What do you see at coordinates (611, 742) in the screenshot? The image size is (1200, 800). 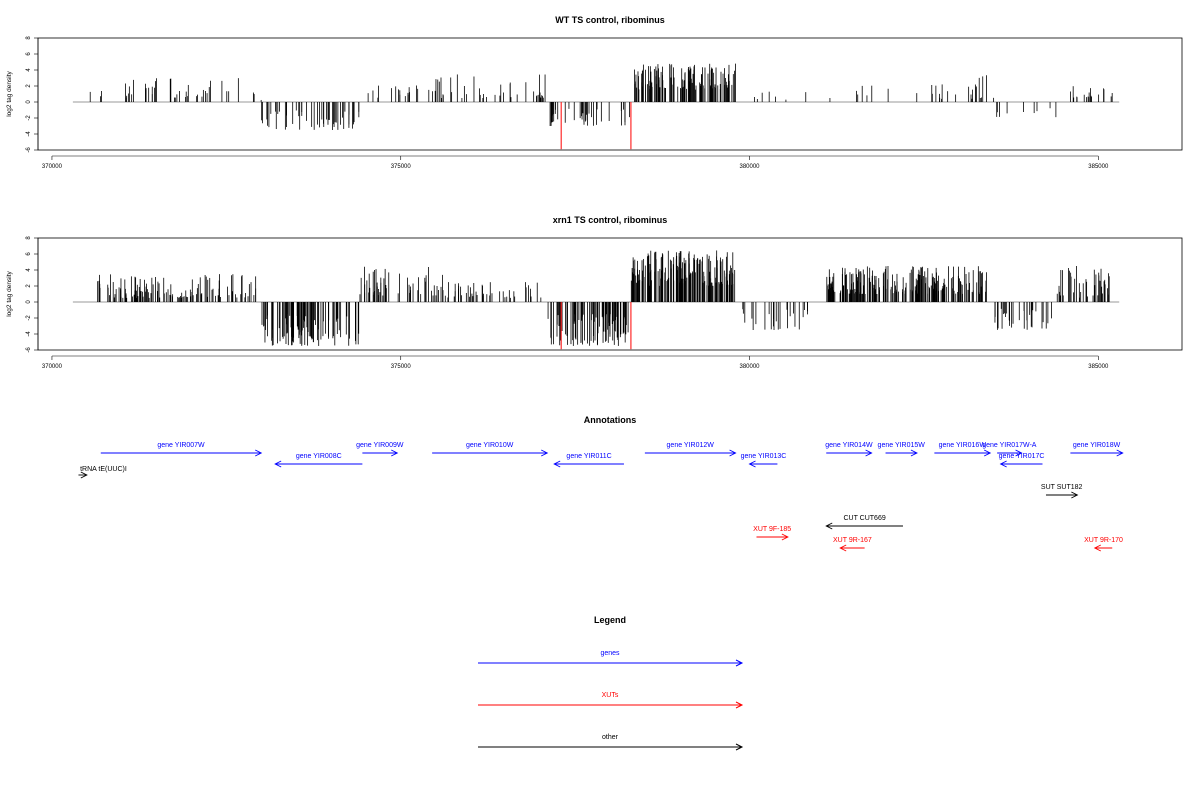 I see `legend-item-other: other` at bounding box center [611, 742].